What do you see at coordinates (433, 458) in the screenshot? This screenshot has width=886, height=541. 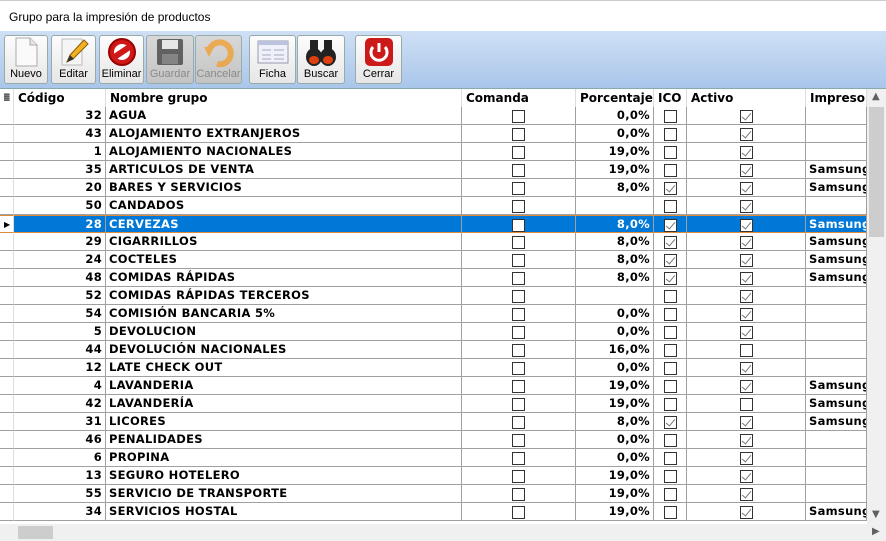 I see `table-row: 6 PROPINA 0,0%` at bounding box center [433, 458].